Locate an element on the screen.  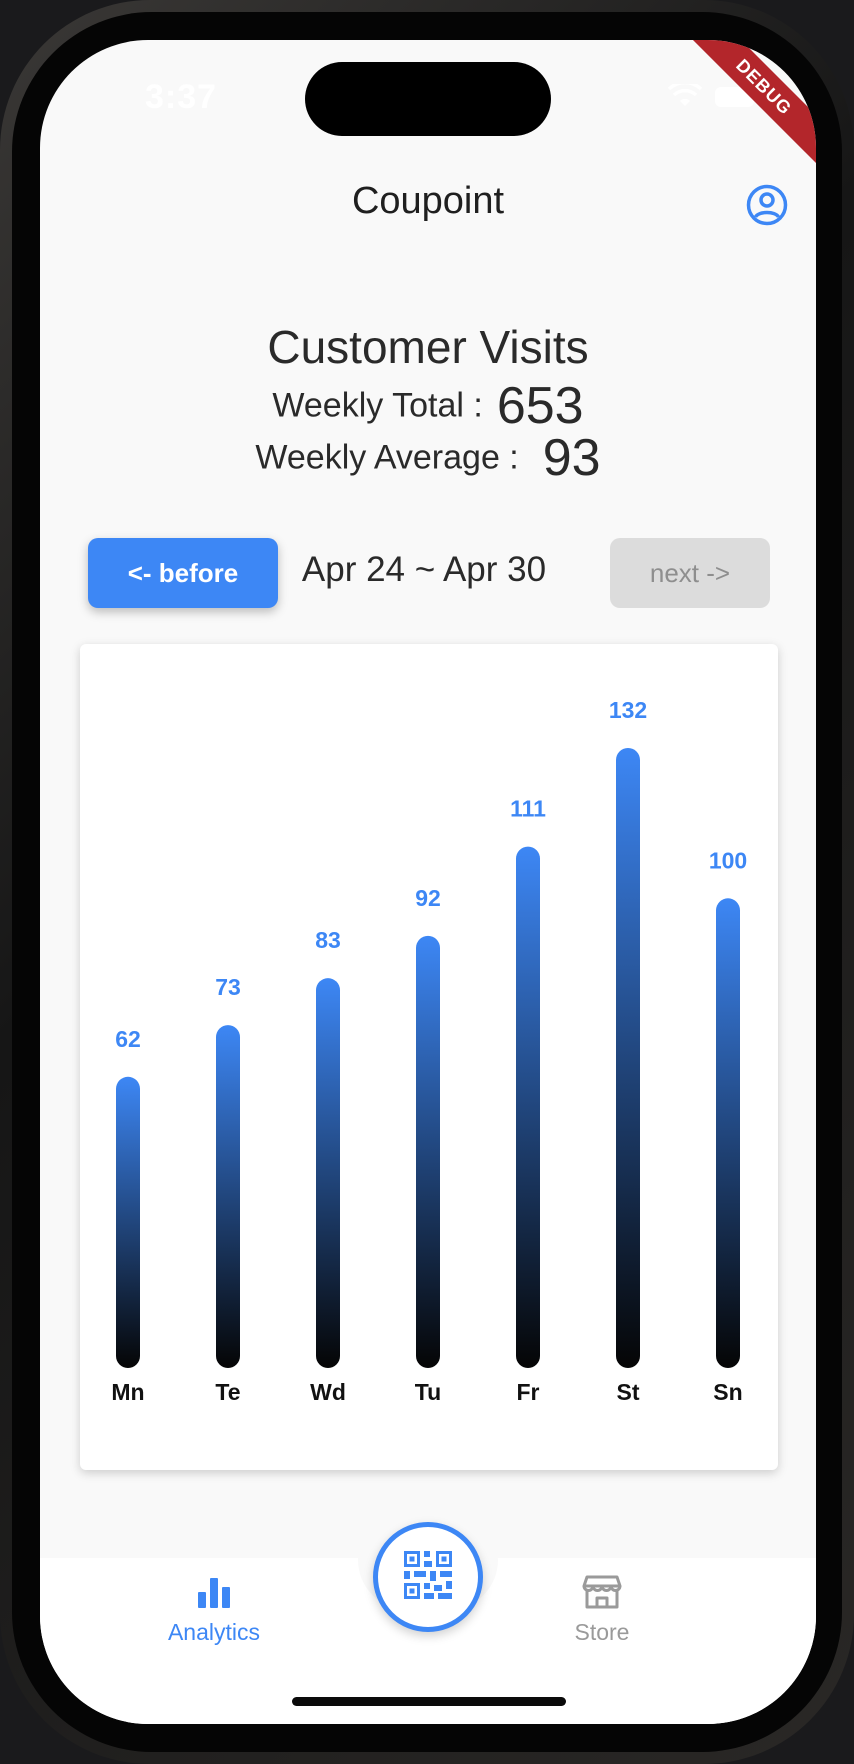
chart-category-label: Sn is located at coordinates (727, 1392).